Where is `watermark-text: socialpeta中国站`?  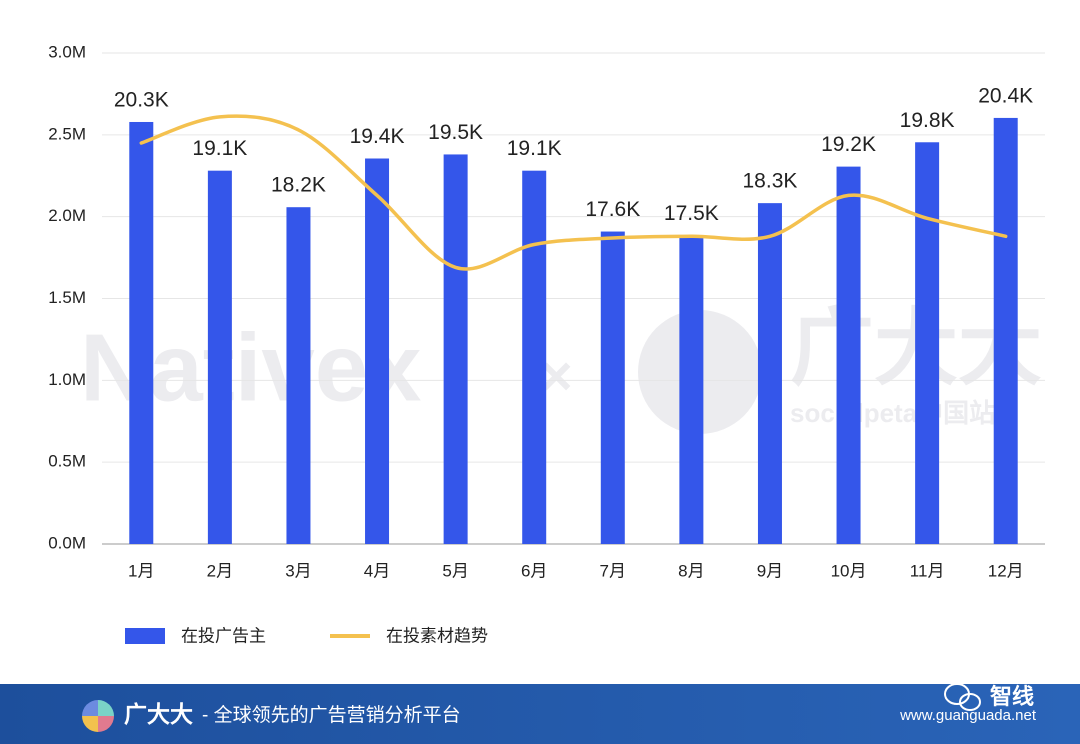 watermark-text: socialpeta中国站 is located at coordinates (892, 413).